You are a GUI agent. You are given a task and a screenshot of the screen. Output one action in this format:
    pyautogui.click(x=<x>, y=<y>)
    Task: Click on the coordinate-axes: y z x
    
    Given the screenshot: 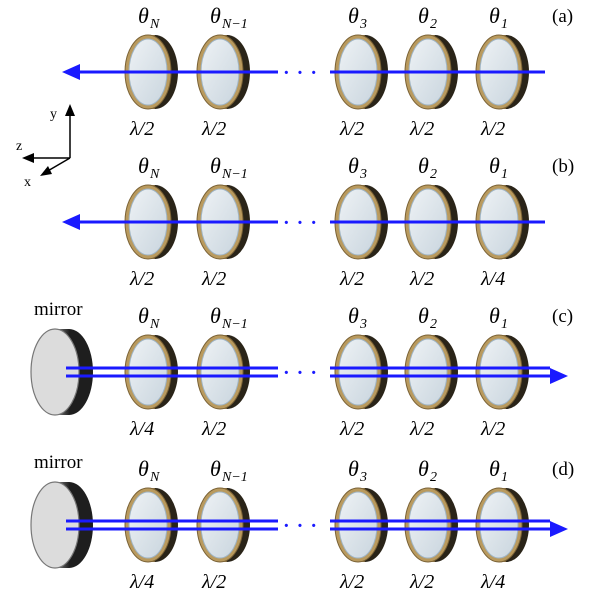 What is the action you would take?
    pyautogui.click(x=45, y=147)
    